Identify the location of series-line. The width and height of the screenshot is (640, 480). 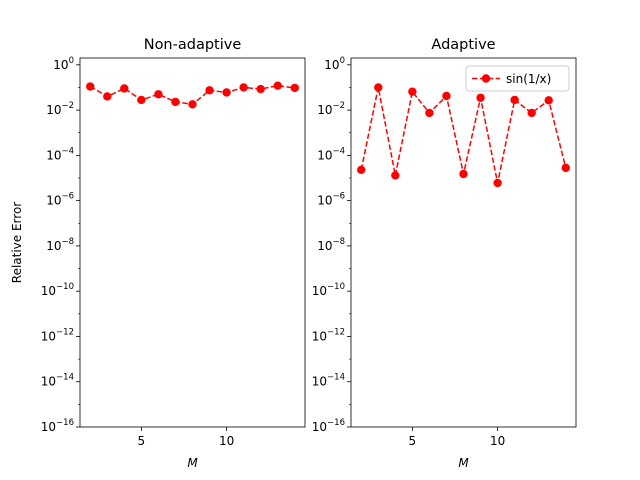
(463, 135).